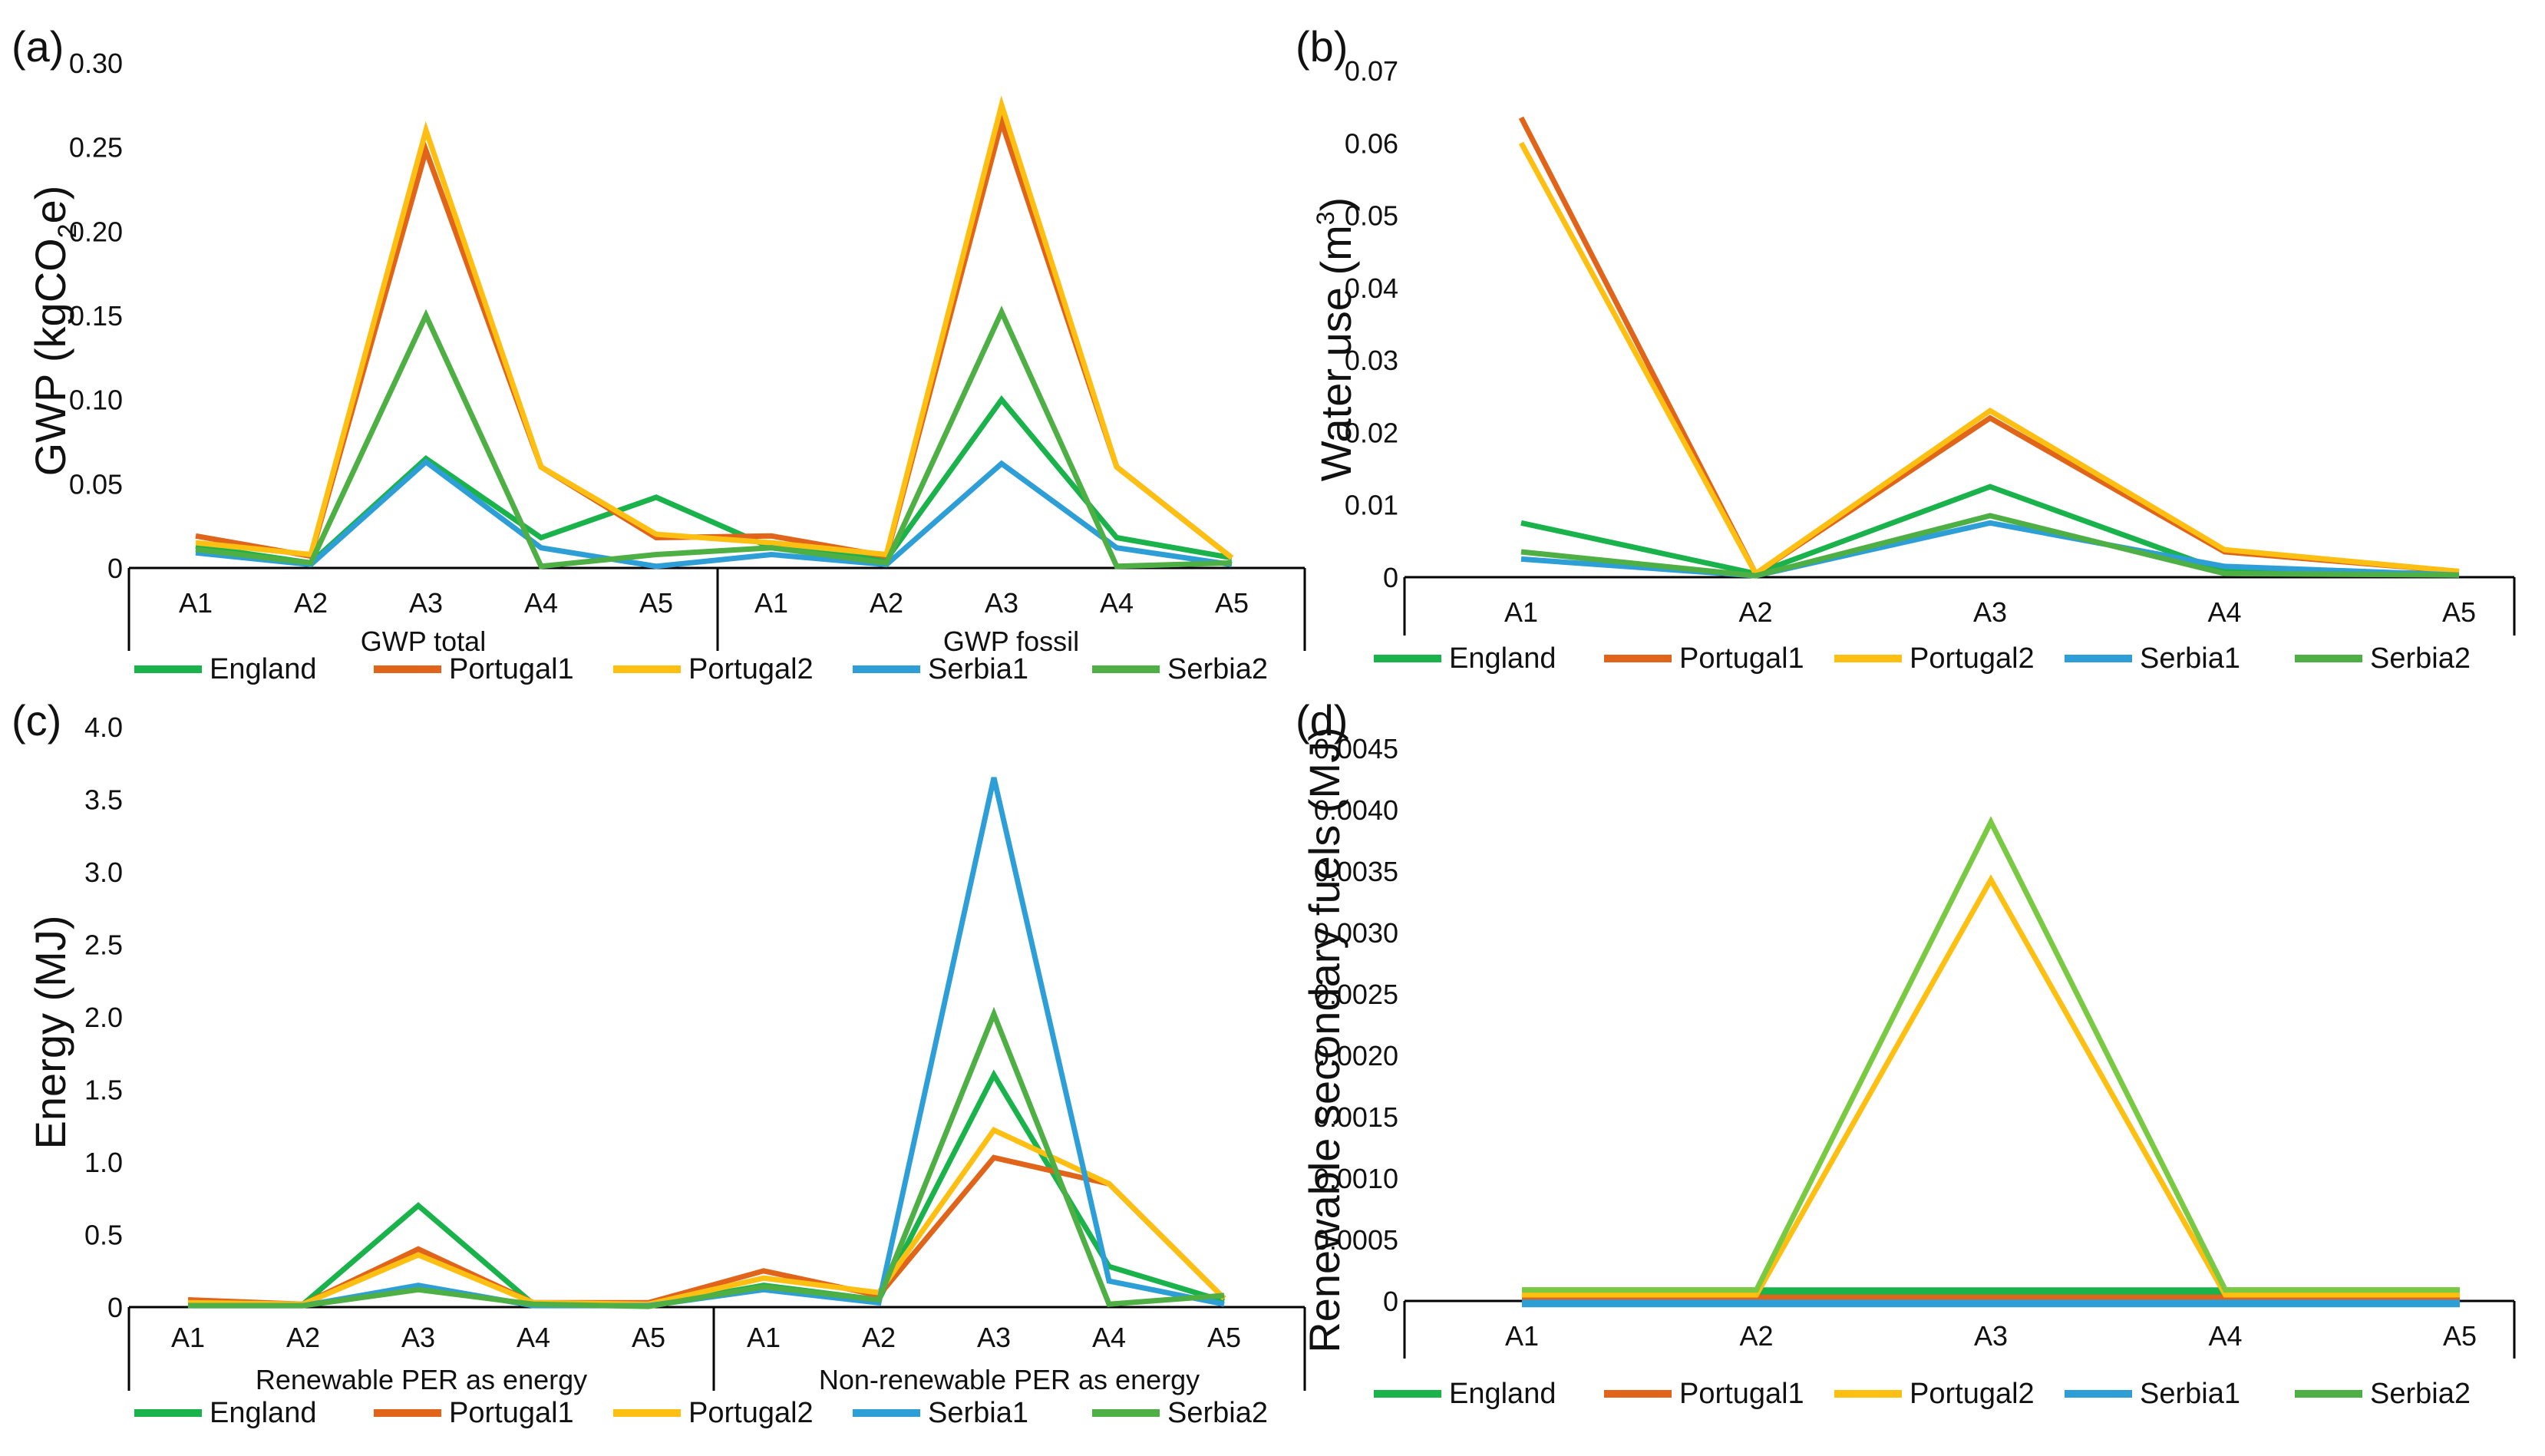 This screenshot has width=2545, height=1456. I want to click on y-axis-label: GWP (kgCO2e), so click(54, 331).